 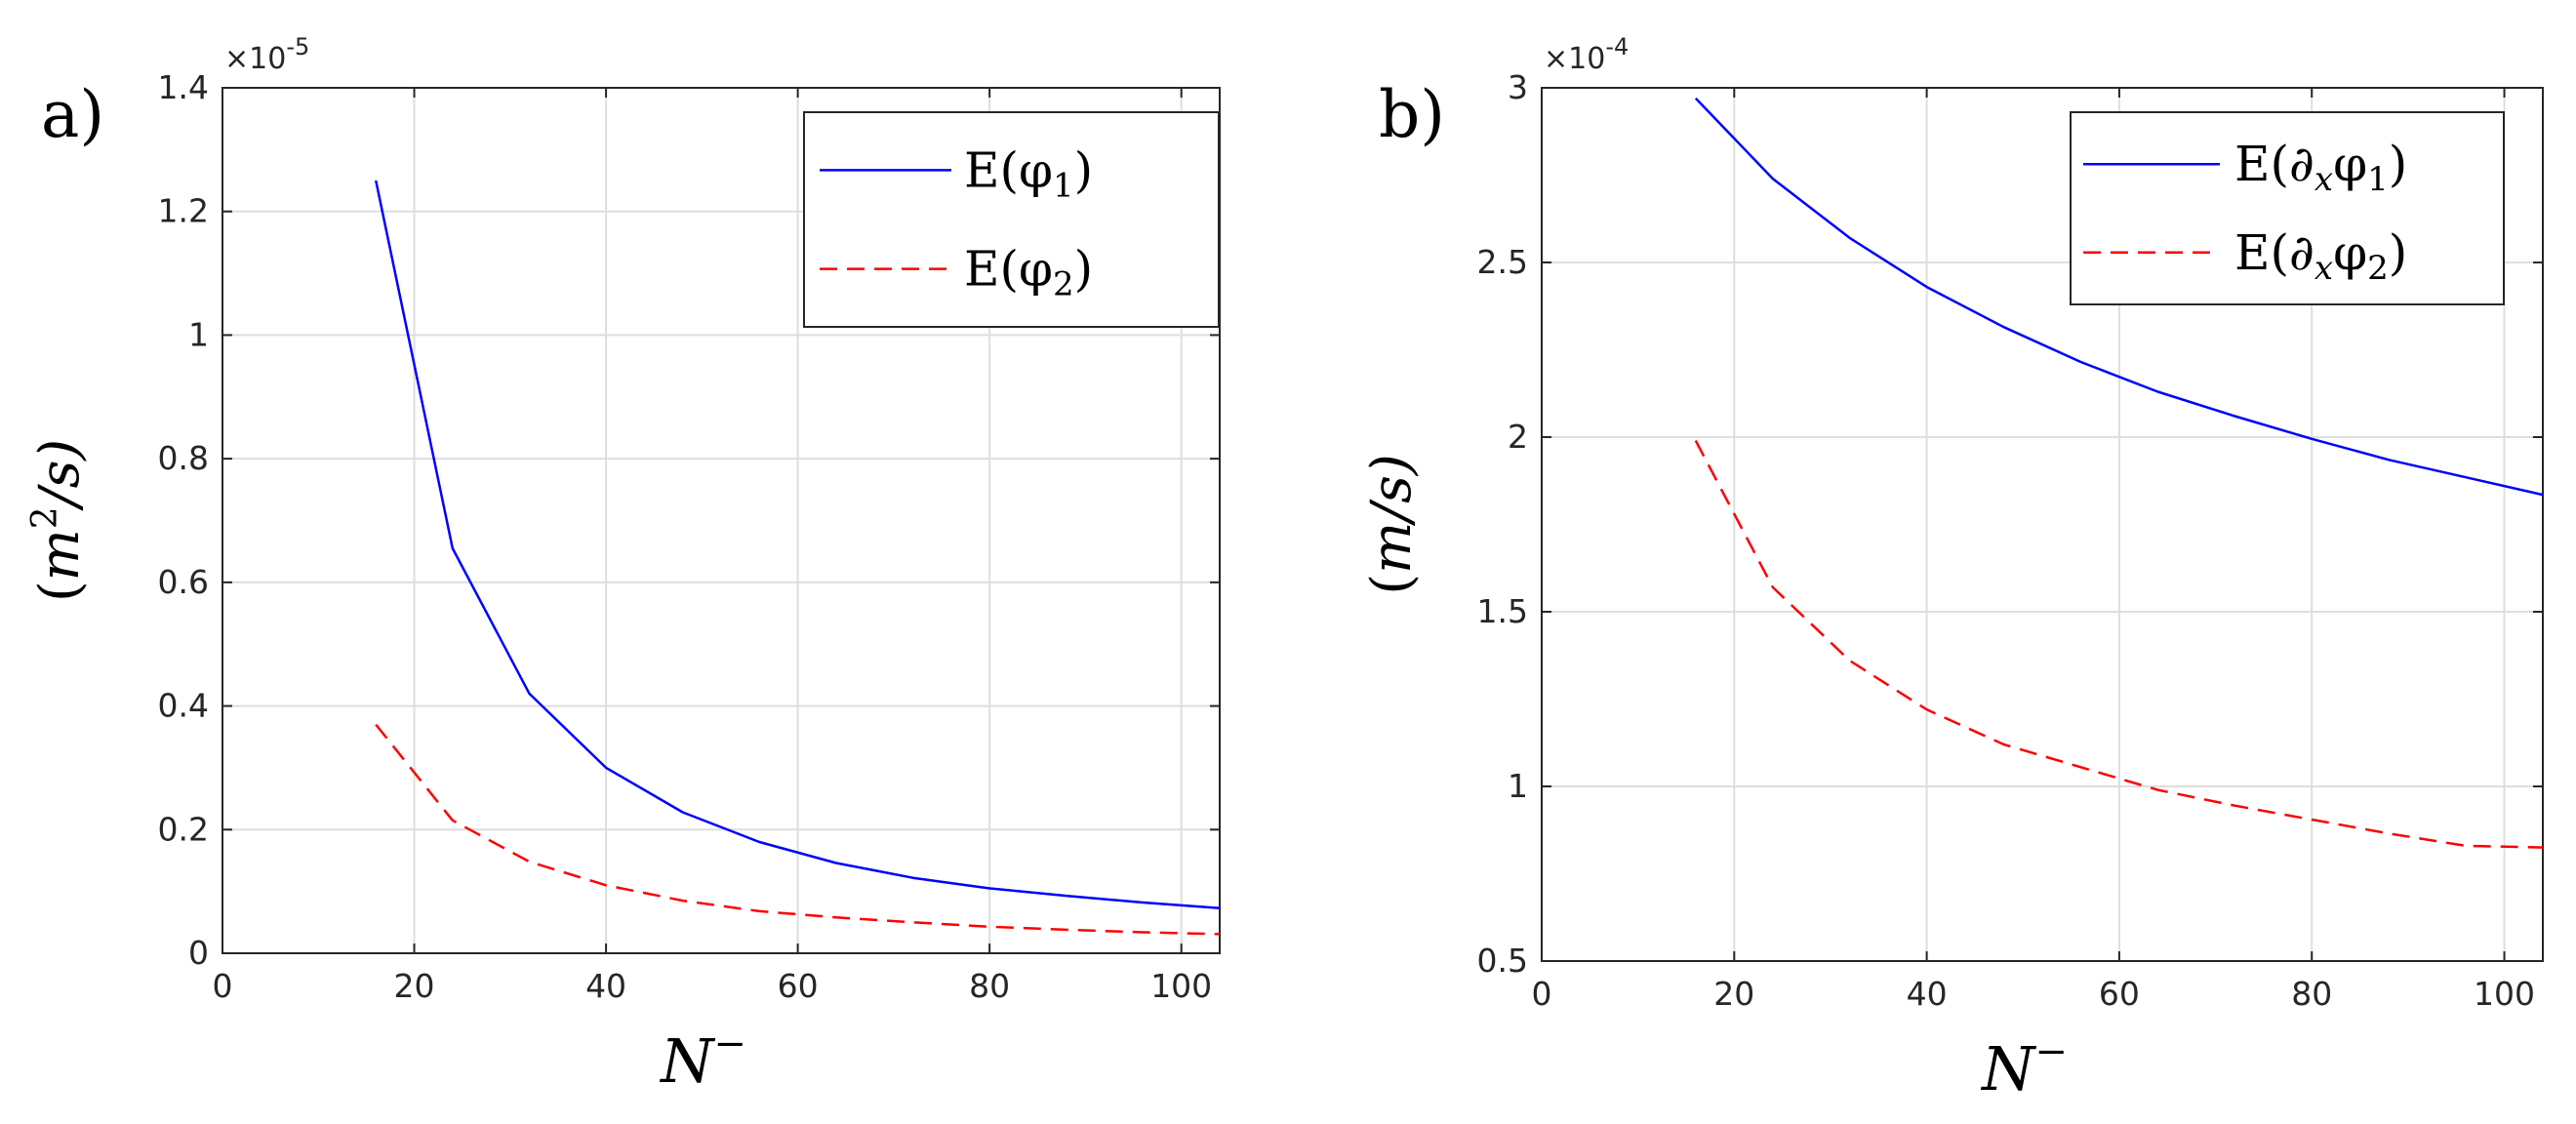 What do you see at coordinates (1518, 87) in the screenshot?
I see `y-tick-label: 3` at bounding box center [1518, 87].